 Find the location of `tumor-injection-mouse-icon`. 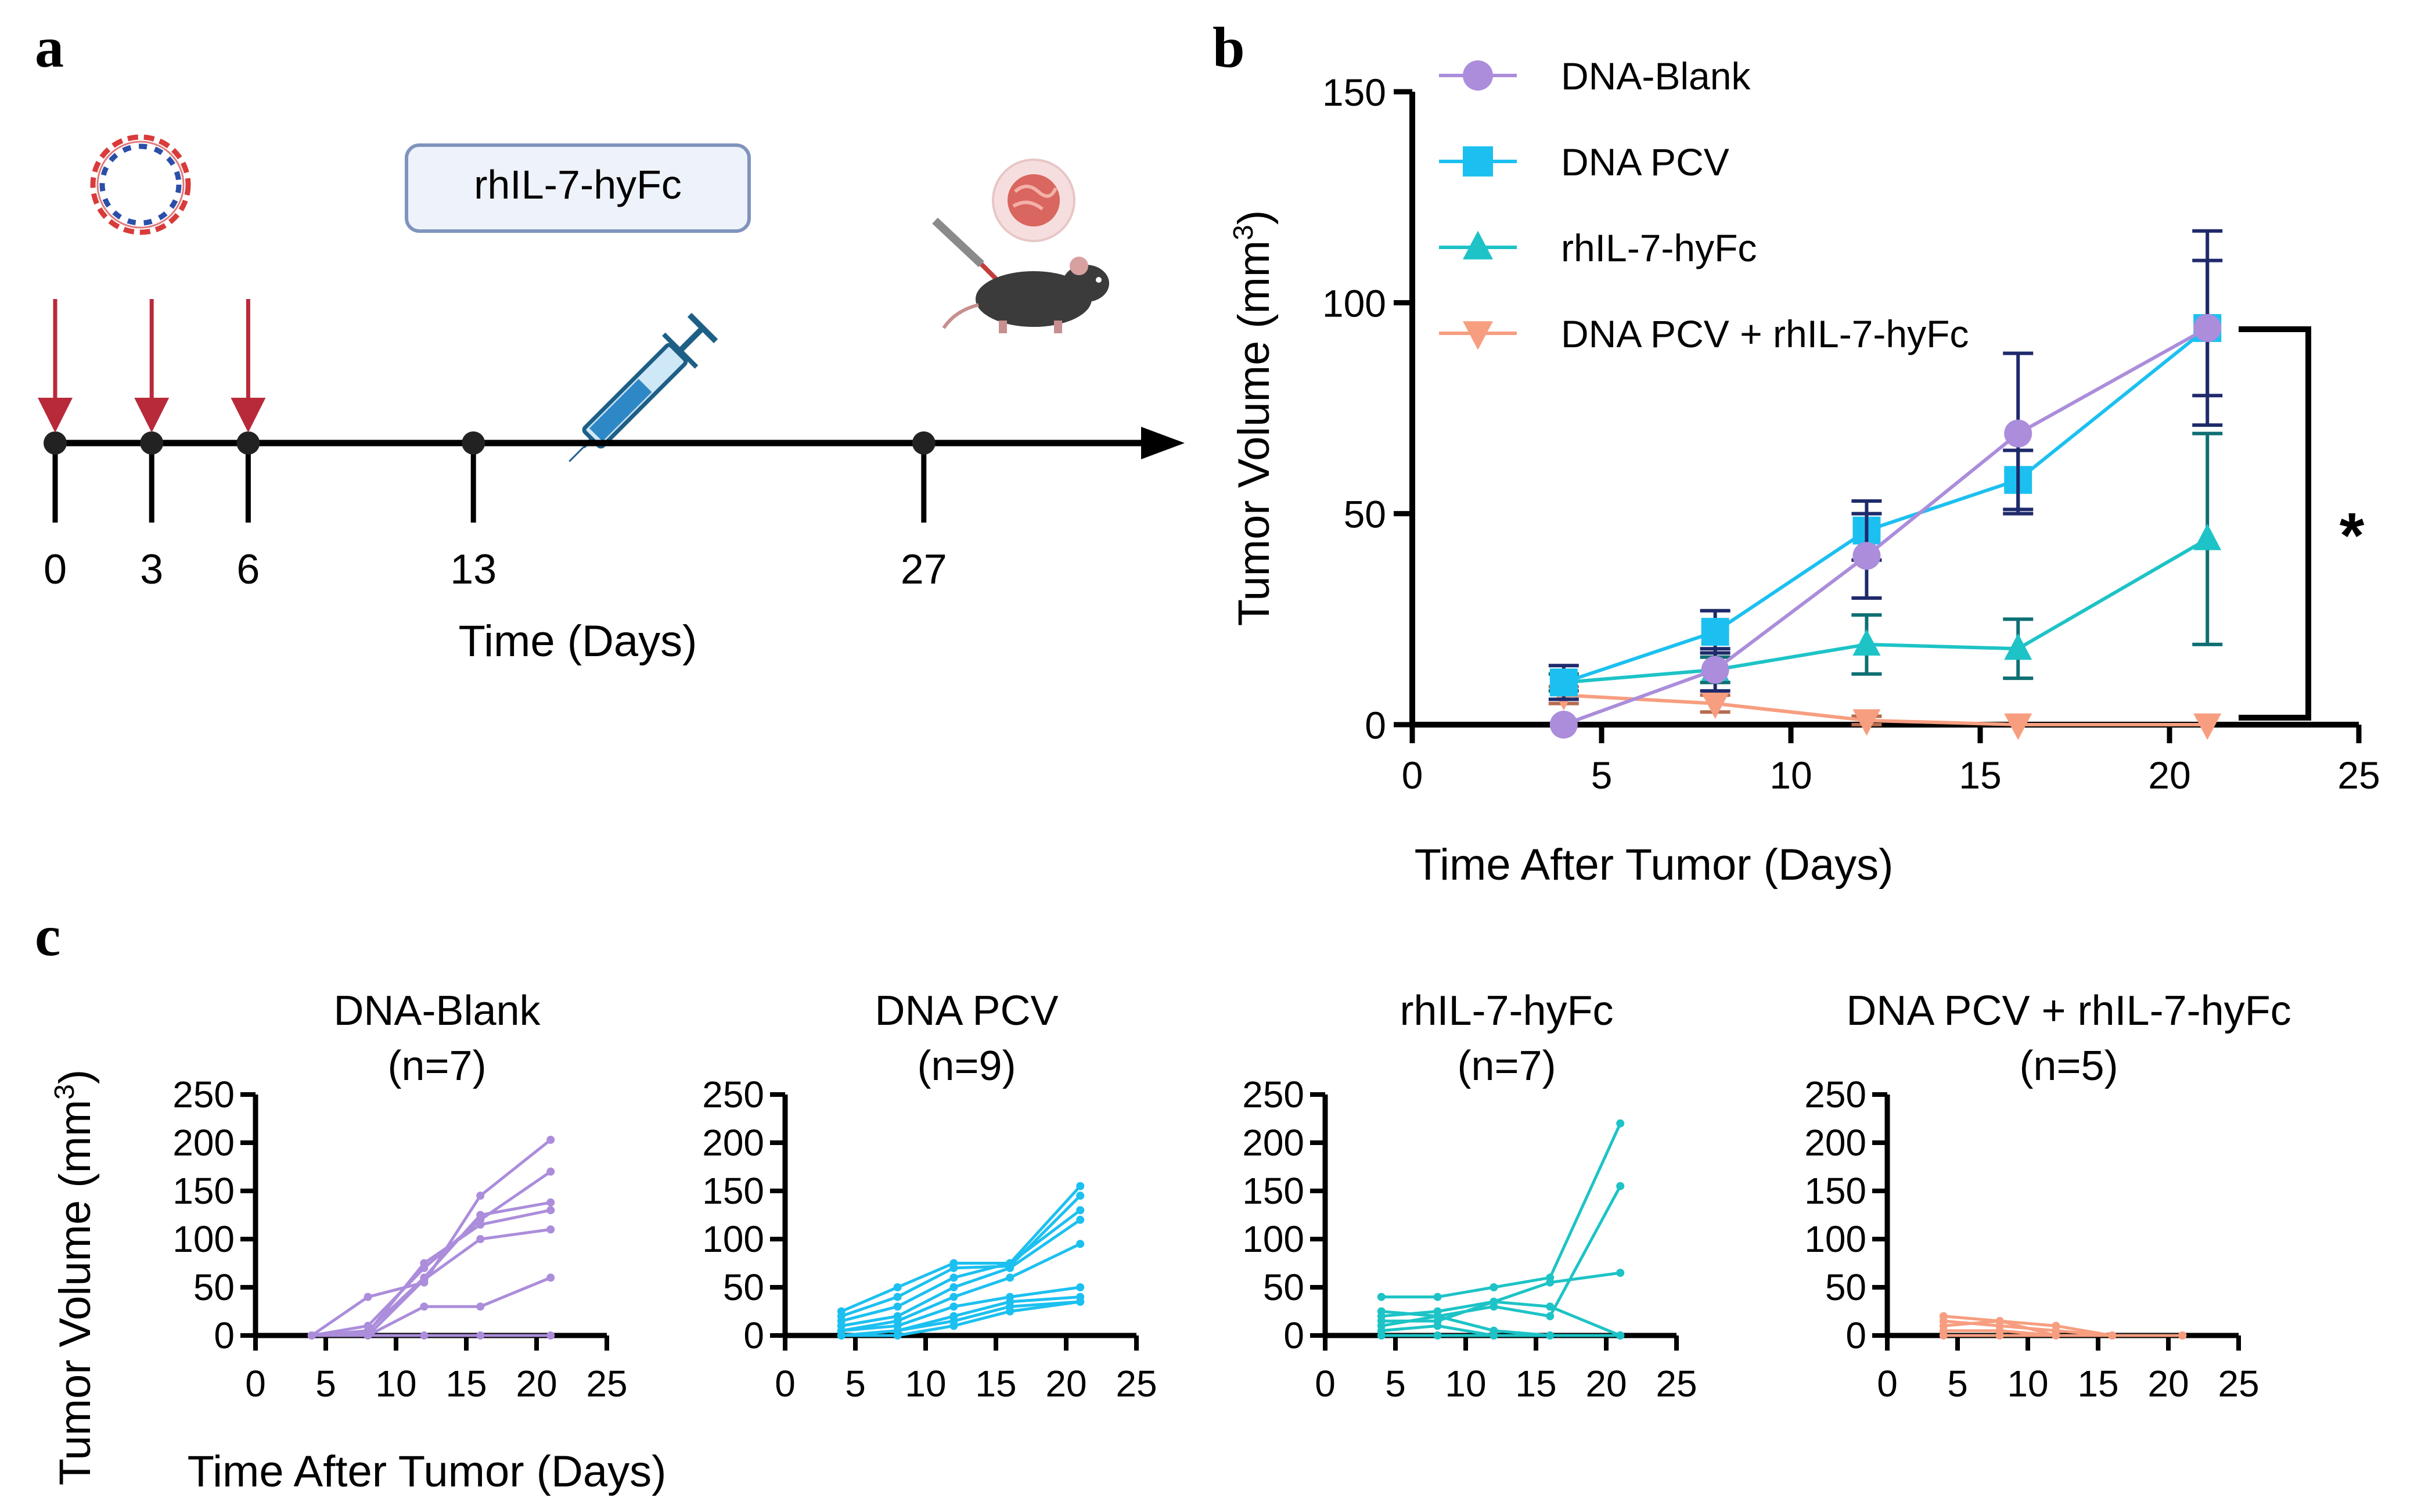

tumor-injection-mouse-icon is located at coordinates (1020, 246).